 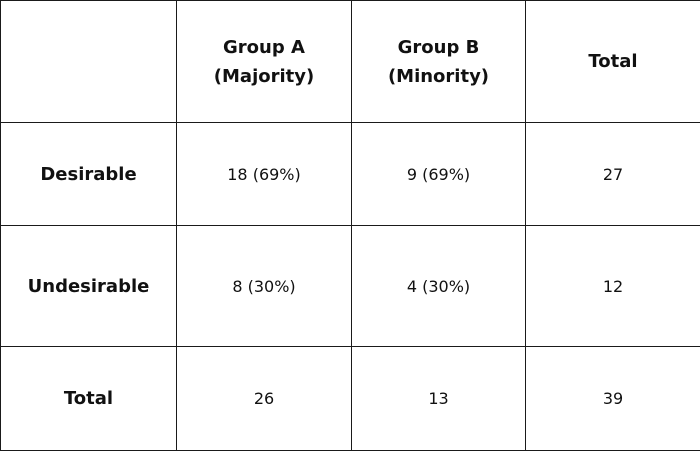 I want to click on row-header-undesirable: Undesirable, so click(x=89, y=286).